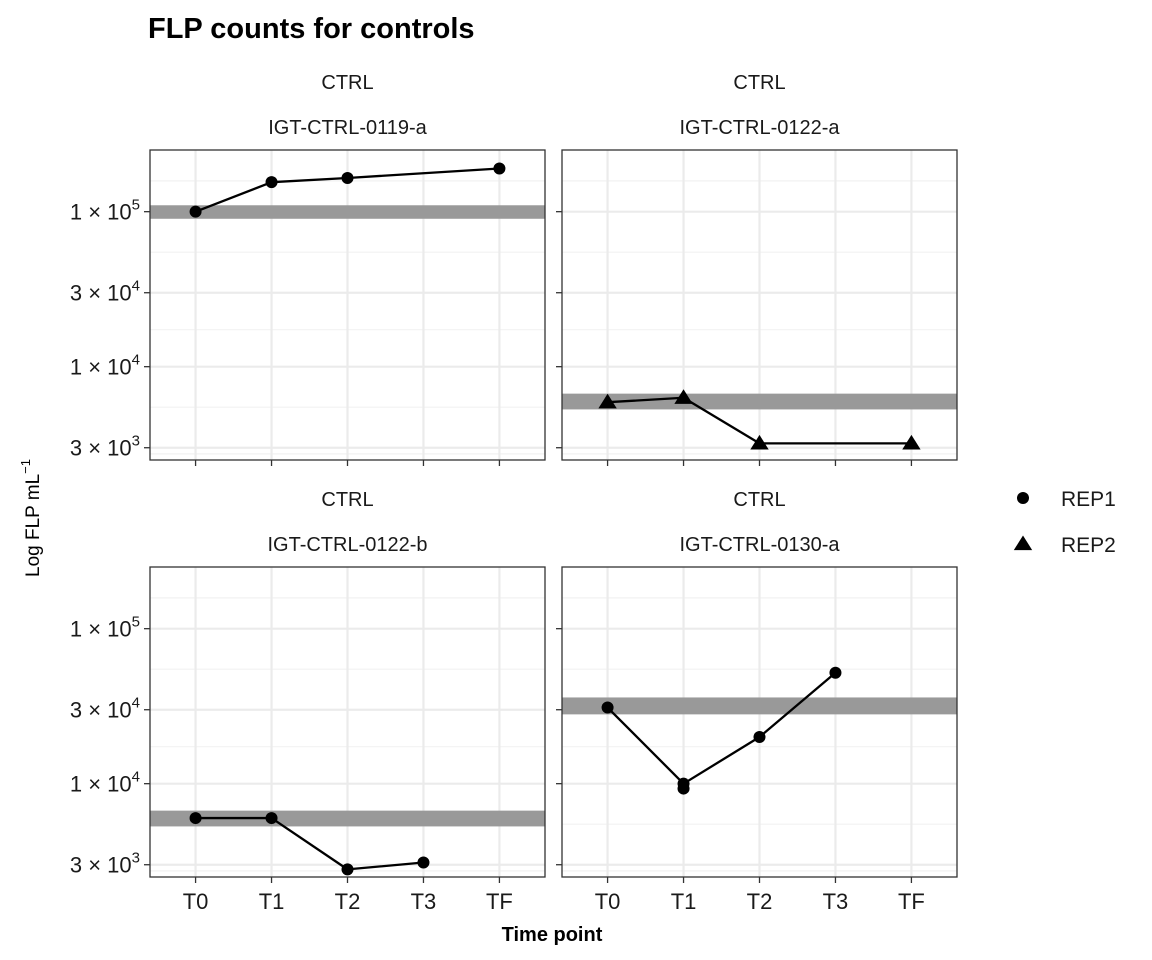 The height and width of the screenshot is (960, 1152). I want to click on panel: CTRL IGT-CTRL-0130-a, so click(759, 683).